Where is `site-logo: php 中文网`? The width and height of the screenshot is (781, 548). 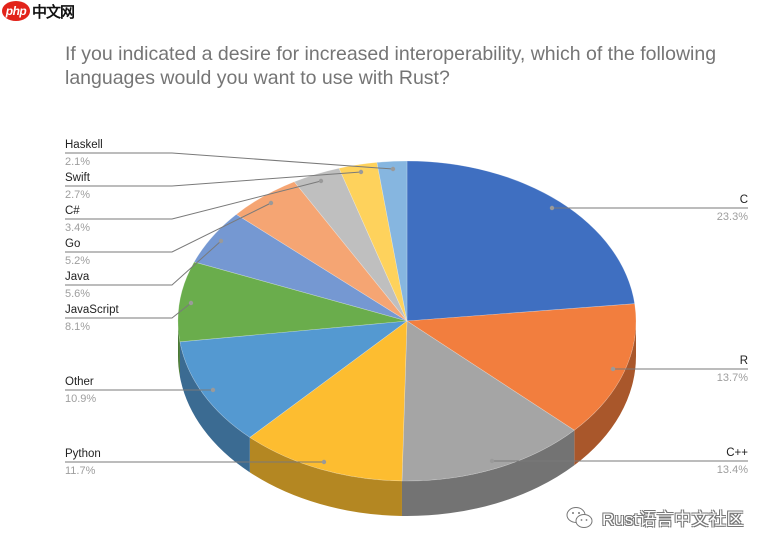
site-logo: php 中文网 is located at coordinates (38, 11).